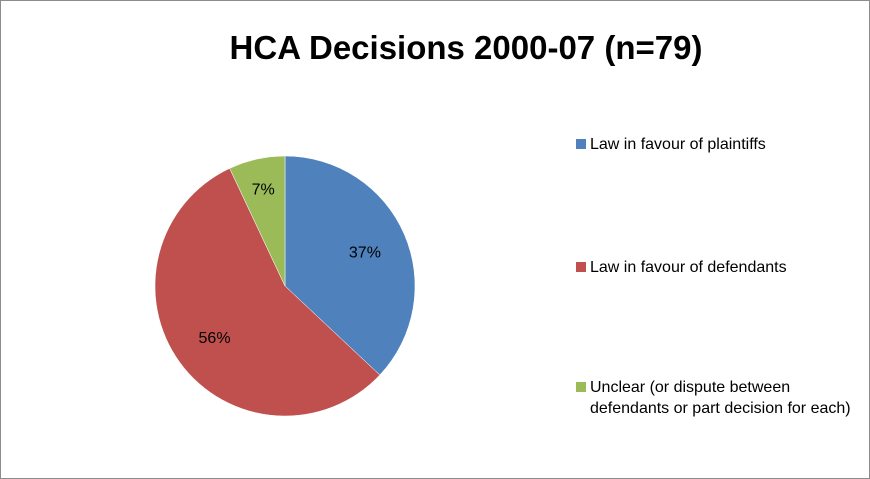  What do you see at coordinates (257, 221) in the screenshot?
I see `pie-slice-unclear` at bounding box center [257, 221].